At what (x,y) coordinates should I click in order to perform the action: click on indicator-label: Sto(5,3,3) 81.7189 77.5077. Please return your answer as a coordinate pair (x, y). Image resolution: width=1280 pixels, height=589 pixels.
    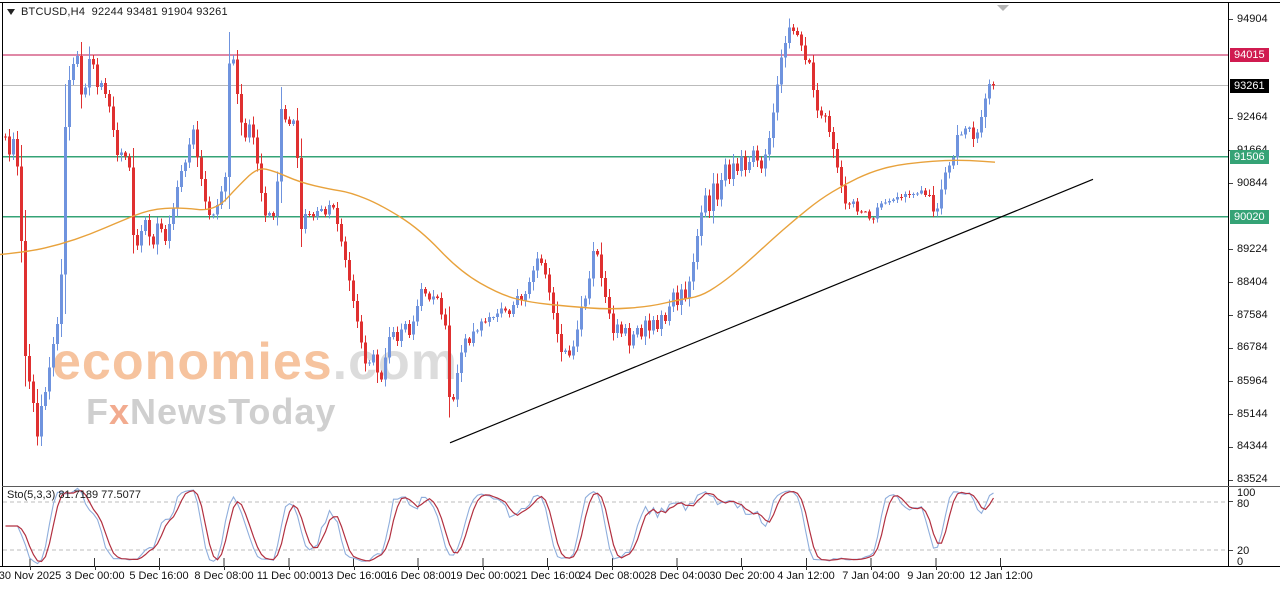
    Looking at the image, I should click on (74, 495).